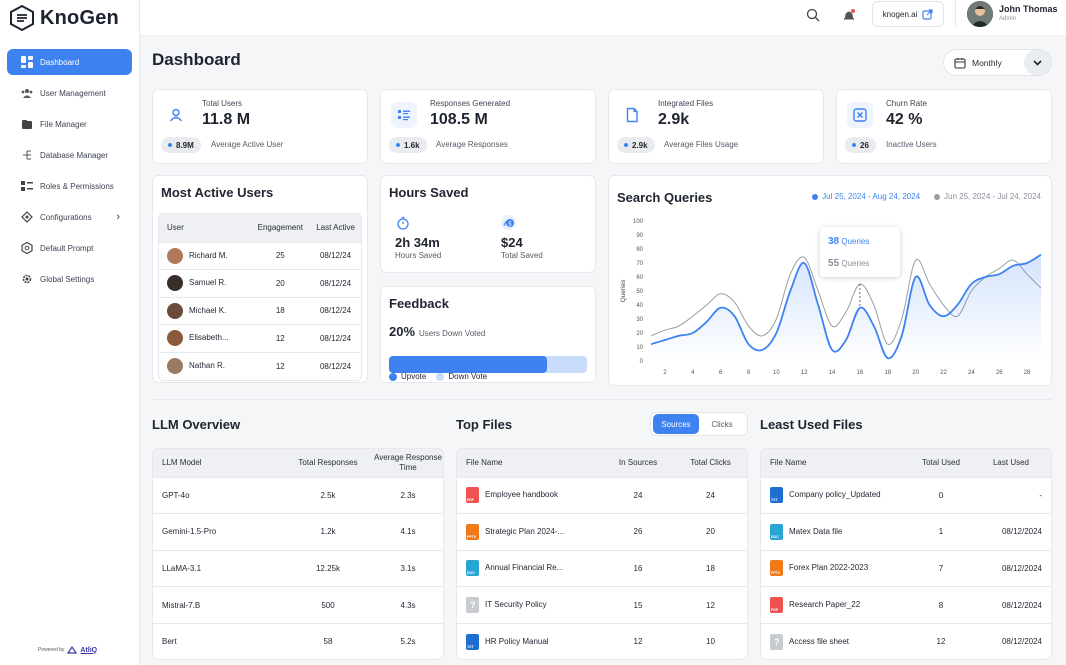 The image size is (1066, 665). I want to click on response-time-cell: 5.2s, so click(408, 640).